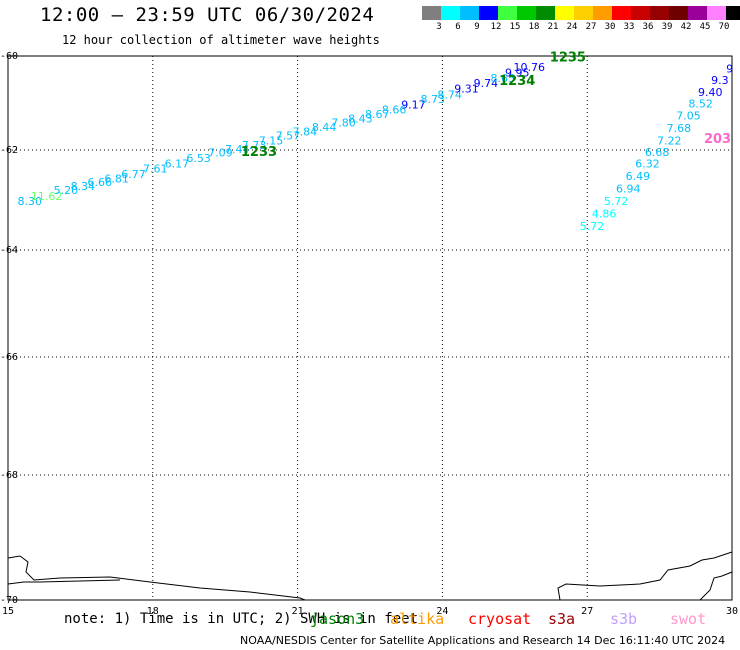  I want to click on x-tick-label: 18, so click(153, 611).